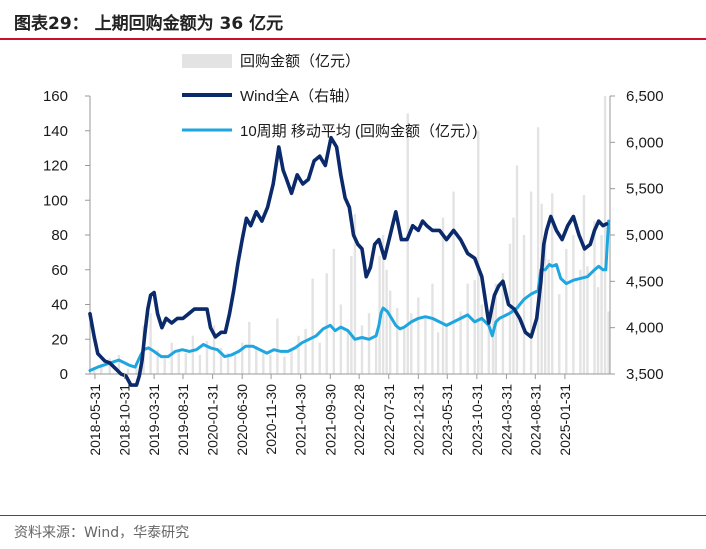  Describe the element at coordinates (271, 419) in the screenshot. I see `x-tick-label-6: 2020-11-30` at that location.